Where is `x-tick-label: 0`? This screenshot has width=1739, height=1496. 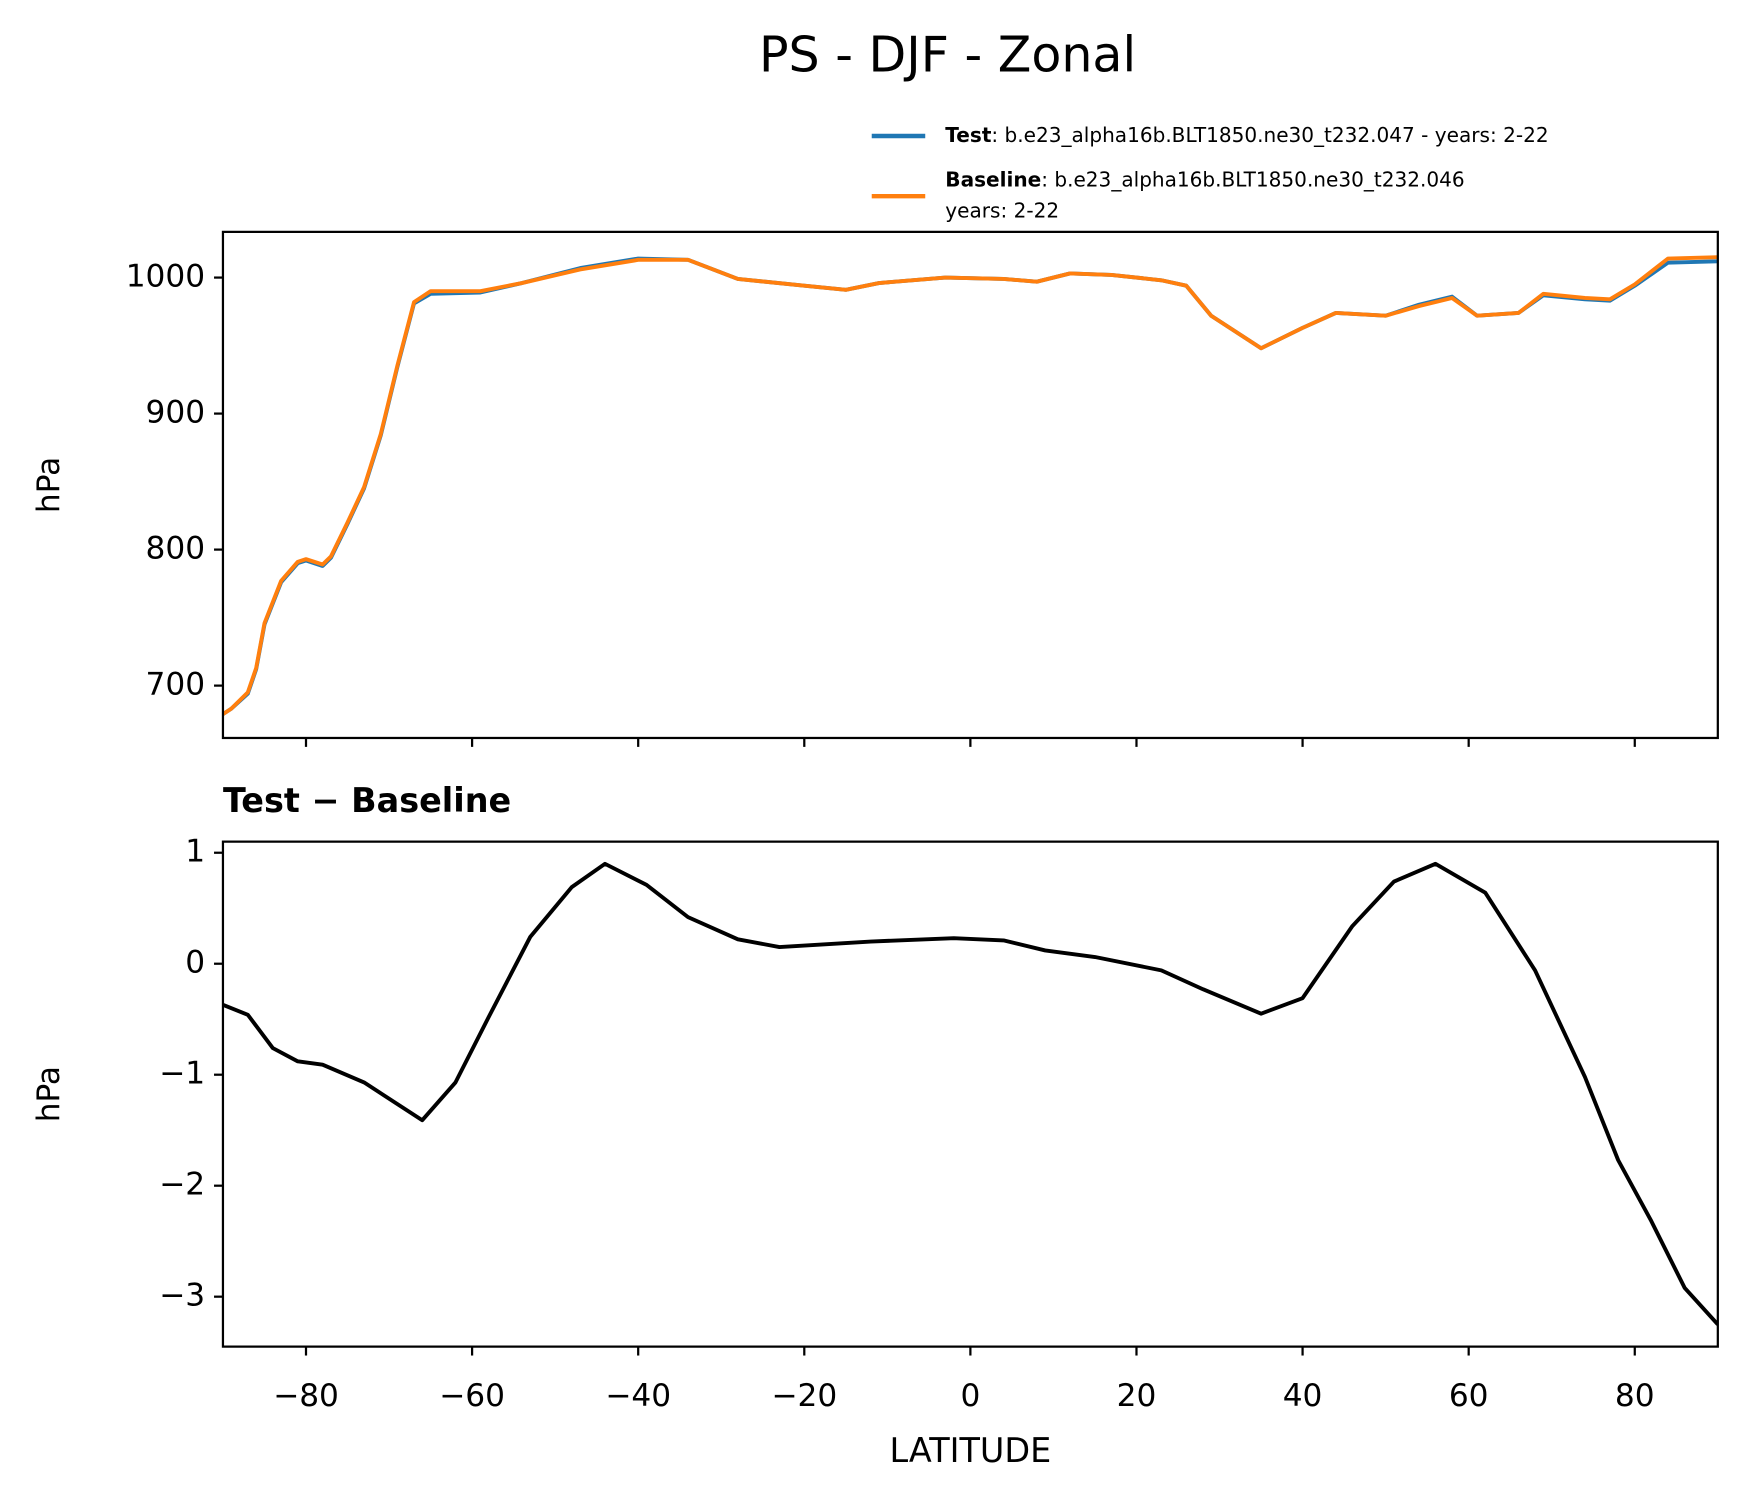
x-tick-label: 0 is located at coordinates (970, 1396).